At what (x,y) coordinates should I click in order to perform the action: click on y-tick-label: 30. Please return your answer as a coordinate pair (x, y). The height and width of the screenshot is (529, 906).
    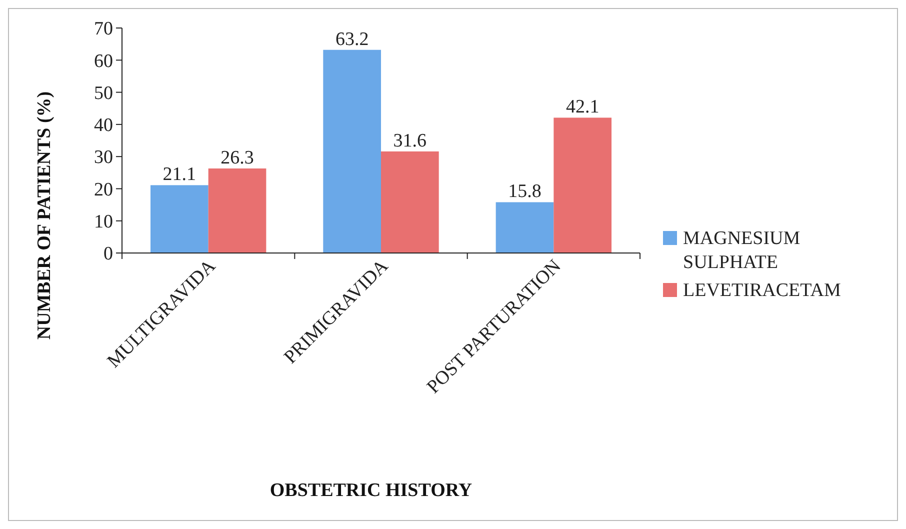
    Looking at the image, I should click on (103, 157).